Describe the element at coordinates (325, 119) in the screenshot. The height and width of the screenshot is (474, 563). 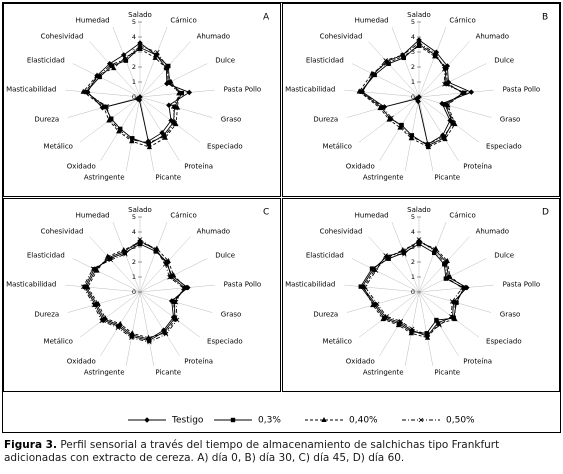
I see `category-label: Dureza` at that location.